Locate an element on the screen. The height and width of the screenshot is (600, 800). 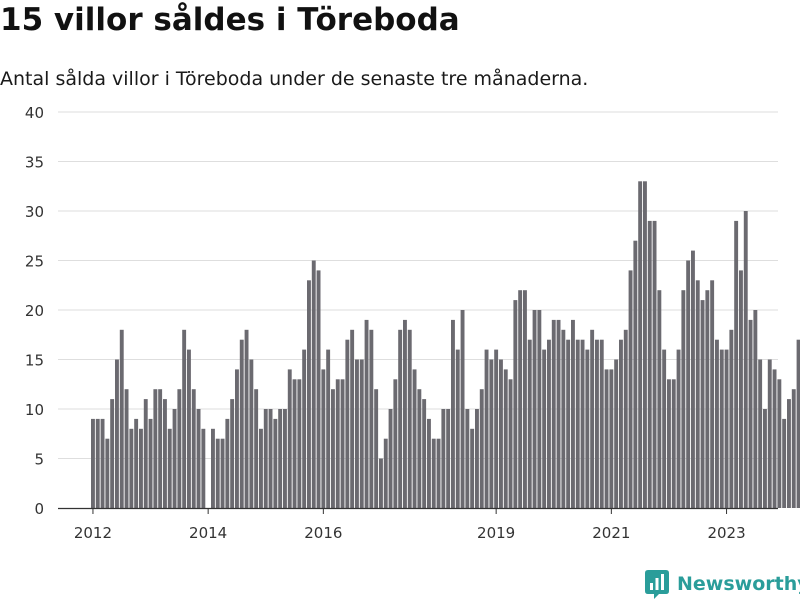
y-tick-label: 15 is located at coordinates (34, 361).